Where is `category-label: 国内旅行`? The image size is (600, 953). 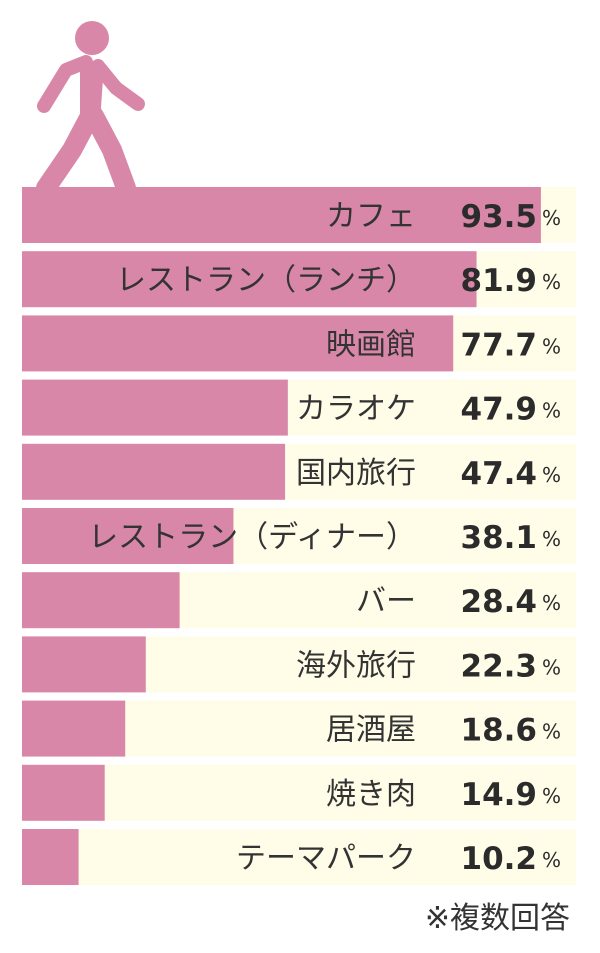 category-label: 国内旅行 is located at coordinates (356, 473).